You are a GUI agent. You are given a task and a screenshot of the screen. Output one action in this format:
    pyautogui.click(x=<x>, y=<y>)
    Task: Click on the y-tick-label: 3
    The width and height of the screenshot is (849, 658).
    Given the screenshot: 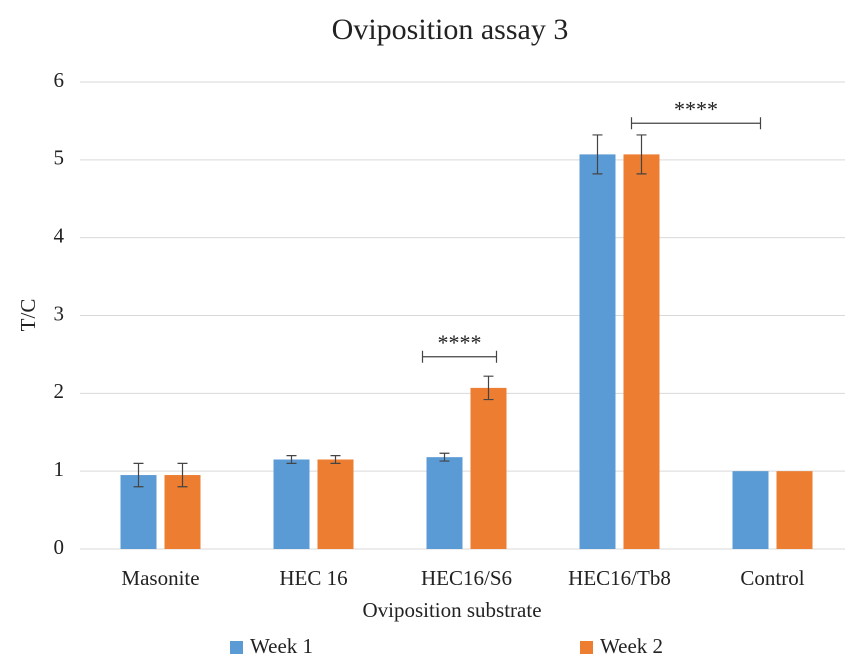 What is the action you would take?
    pyautogui.click(x=59, y=313)
    